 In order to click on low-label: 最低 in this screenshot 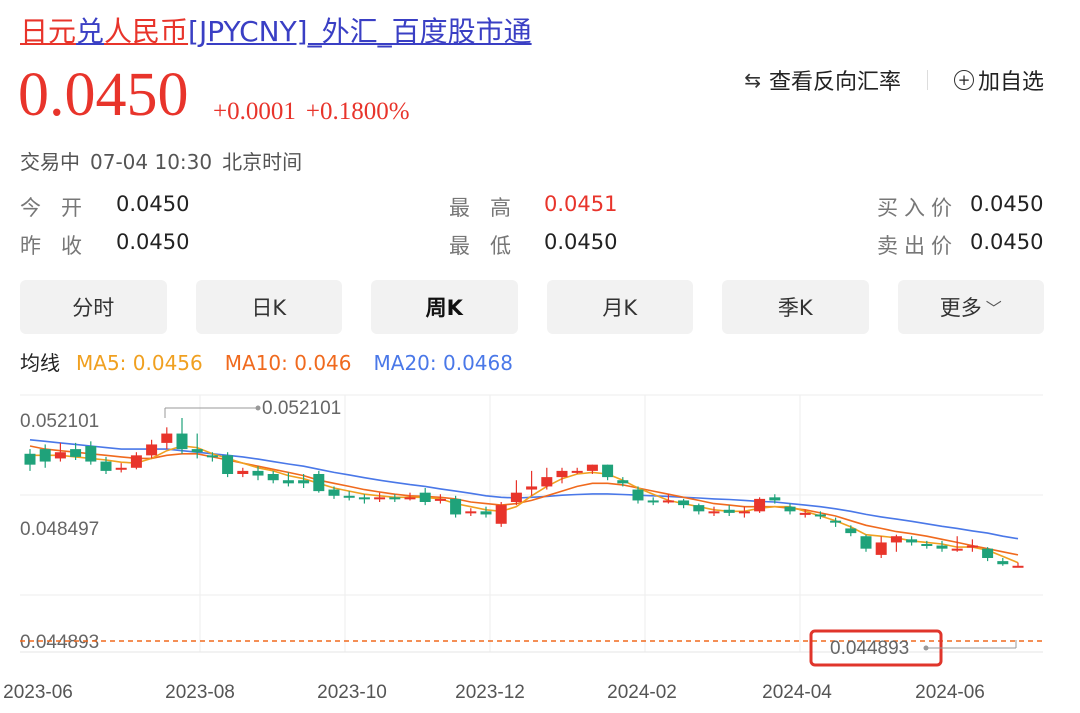, I will do `click(490, 246)`.